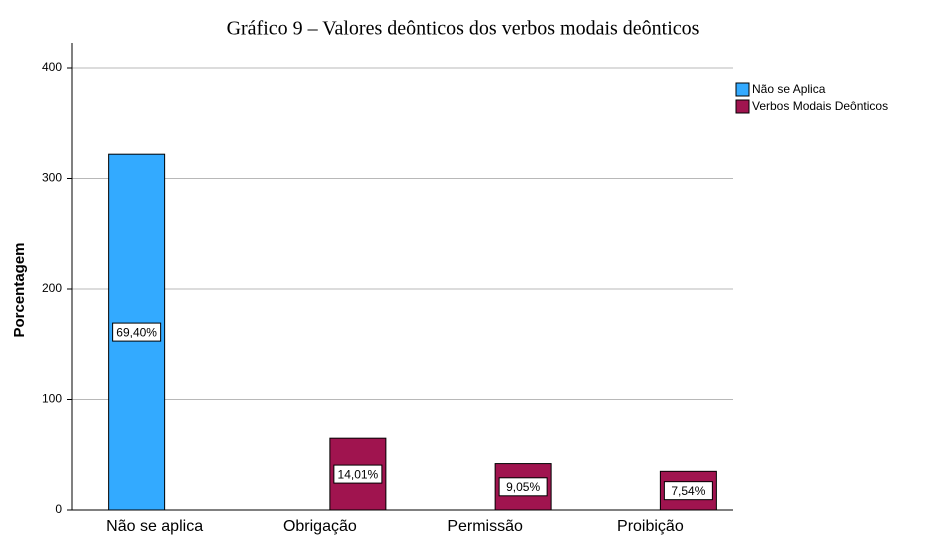  I want to click on data-label: 14,01%, so click(358, 474).